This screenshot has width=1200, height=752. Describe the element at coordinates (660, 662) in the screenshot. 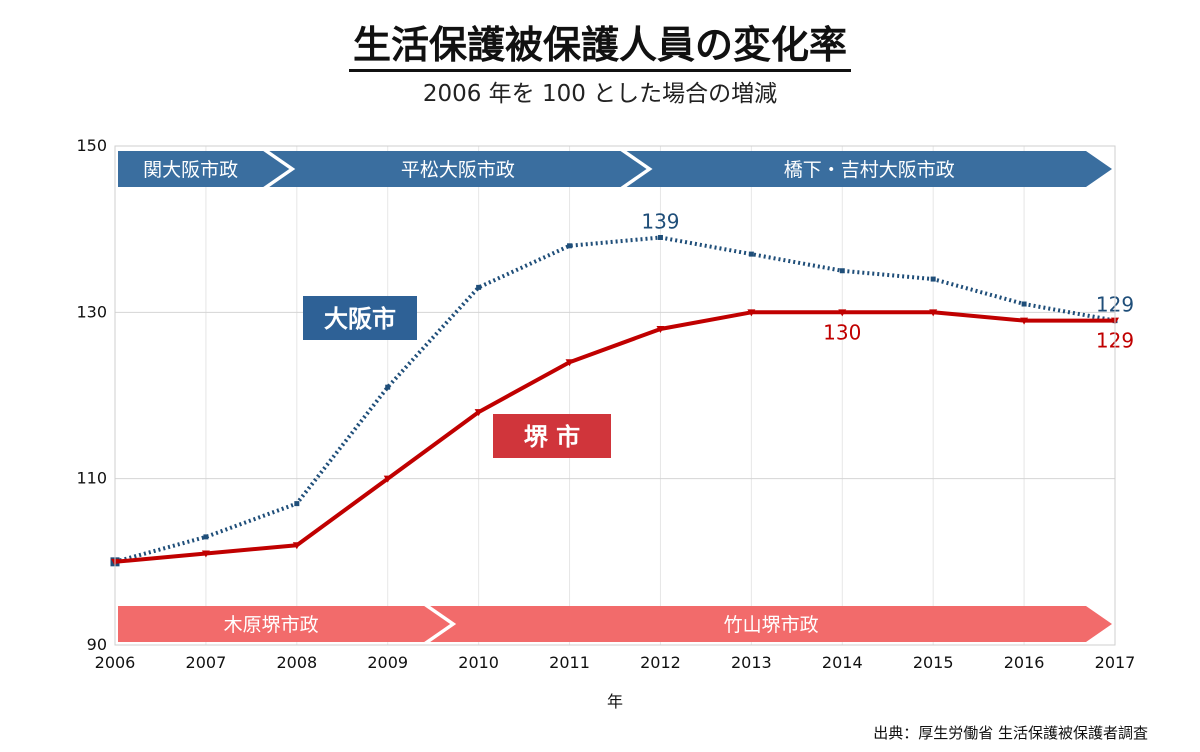

I see `x-tick-label: 2012` at that location.